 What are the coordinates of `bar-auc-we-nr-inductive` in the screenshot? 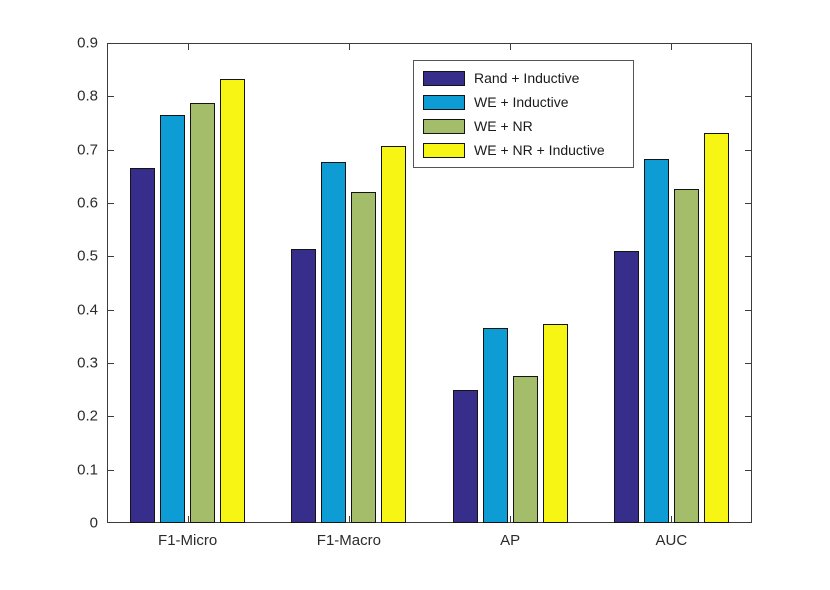 It's located at (716, 328).